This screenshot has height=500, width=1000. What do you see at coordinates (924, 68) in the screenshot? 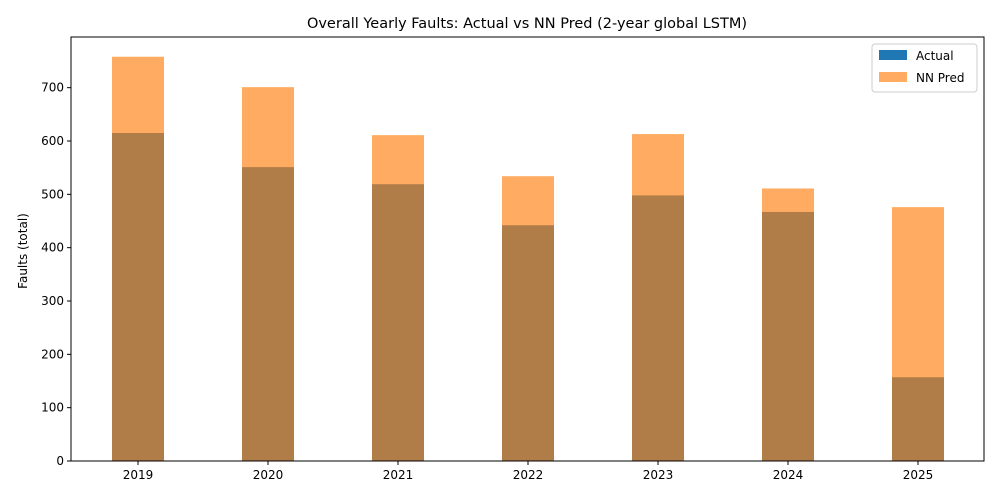
I see `legend: Actual NN Pred` at bounding box center [924, 68].